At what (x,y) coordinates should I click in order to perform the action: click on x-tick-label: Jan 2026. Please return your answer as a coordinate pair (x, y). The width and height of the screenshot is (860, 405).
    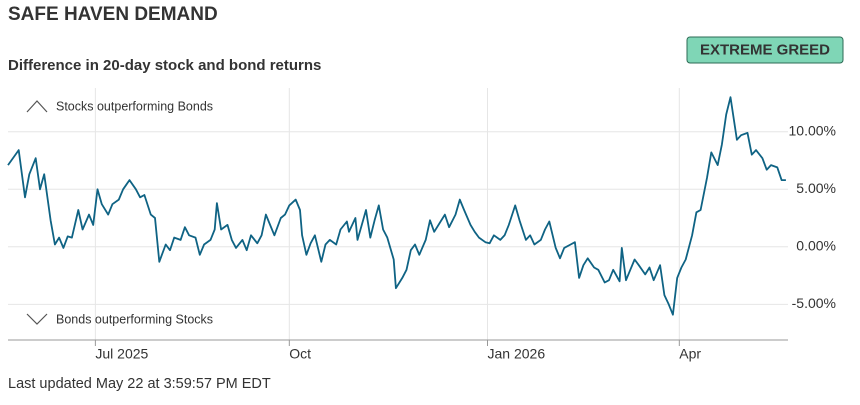
    Looking at the image, I should click on (517, 354).